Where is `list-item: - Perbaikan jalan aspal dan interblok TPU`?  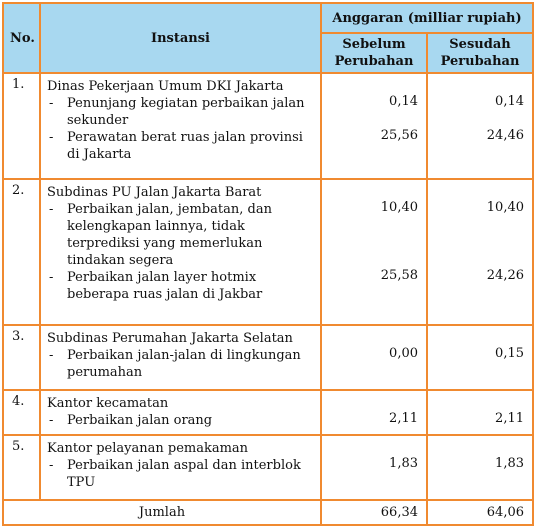
list-item: - Perbaikan jalan aspal dan interblok TPU is located at coordinates (175, 473).